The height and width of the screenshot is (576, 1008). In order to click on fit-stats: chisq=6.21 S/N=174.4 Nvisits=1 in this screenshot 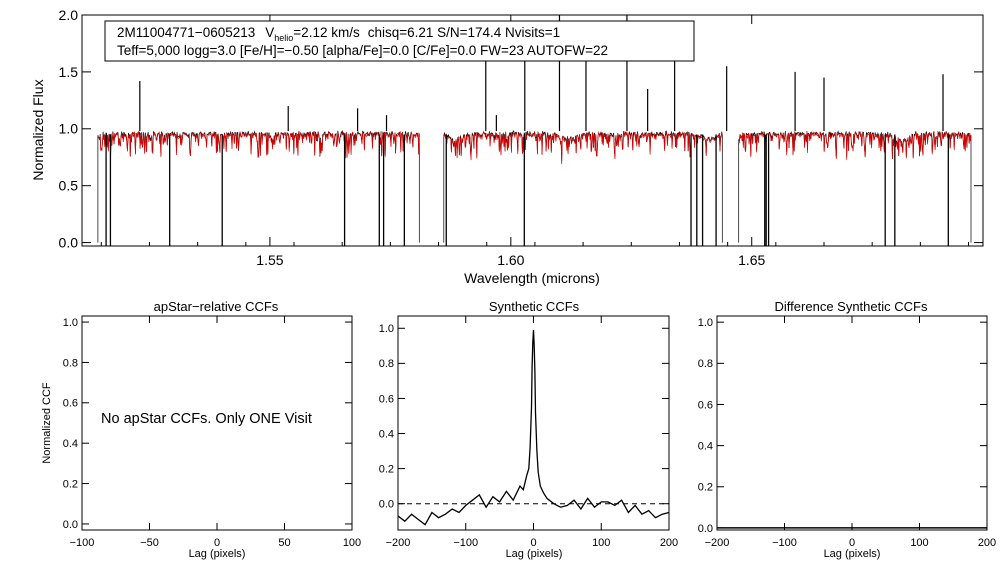, I will do `click(464, 32)`.